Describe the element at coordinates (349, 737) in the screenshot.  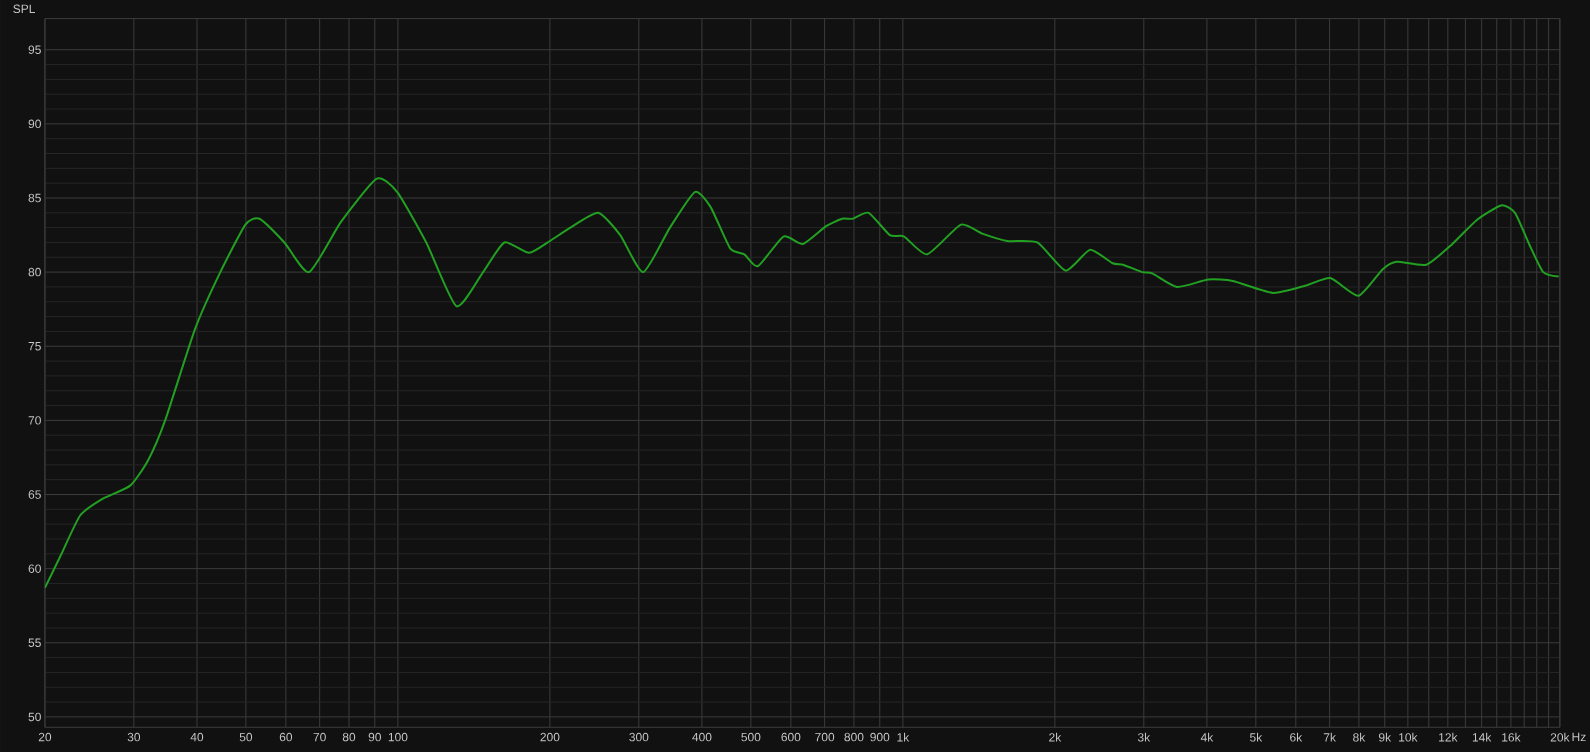
I see `x-tick-label: 80` at that location.